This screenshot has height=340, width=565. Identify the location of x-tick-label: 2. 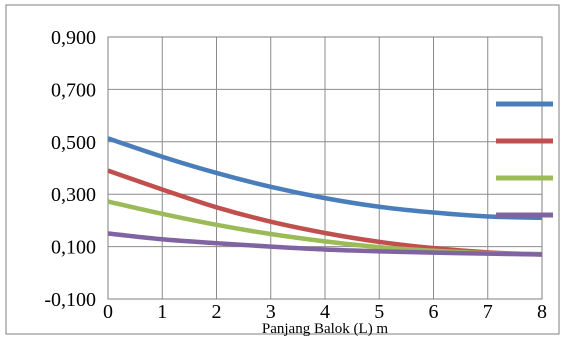
(217, 312).